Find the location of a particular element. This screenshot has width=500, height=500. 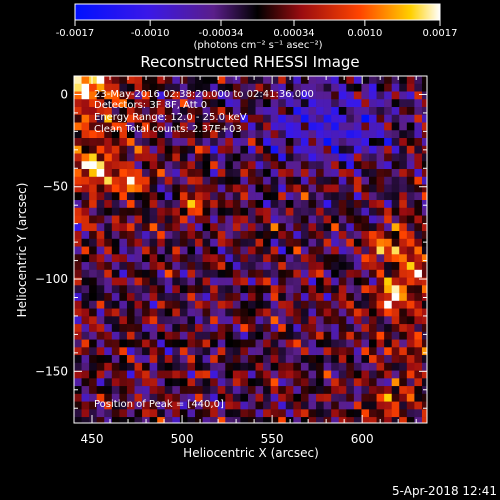

y-tick-label: −150 is located at coordinates (51, 371).